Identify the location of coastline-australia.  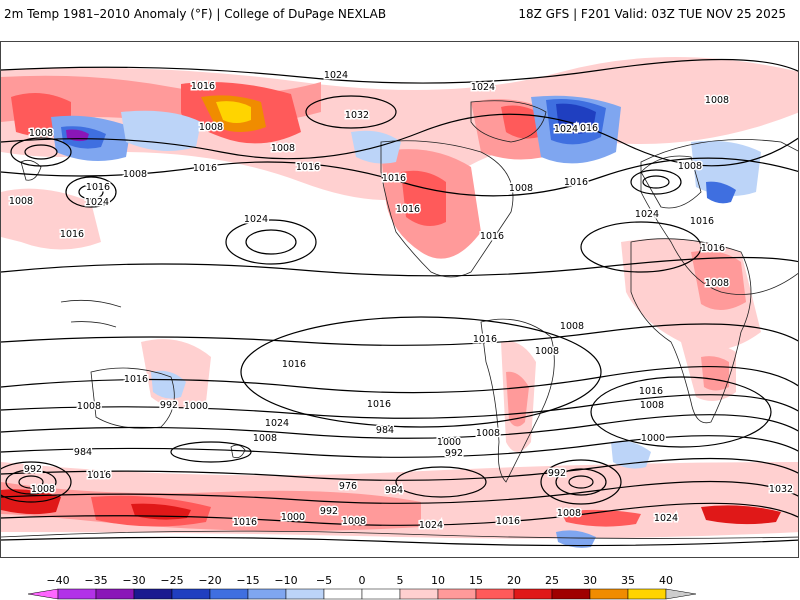
(132, 398).